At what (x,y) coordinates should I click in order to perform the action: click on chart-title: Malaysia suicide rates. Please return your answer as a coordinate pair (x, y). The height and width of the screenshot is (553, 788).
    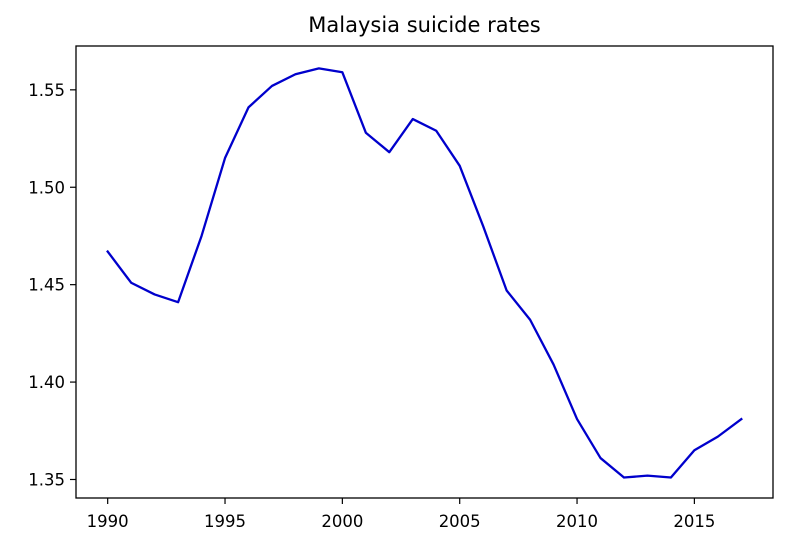
    Looking at the image, I should click on (424, 25).